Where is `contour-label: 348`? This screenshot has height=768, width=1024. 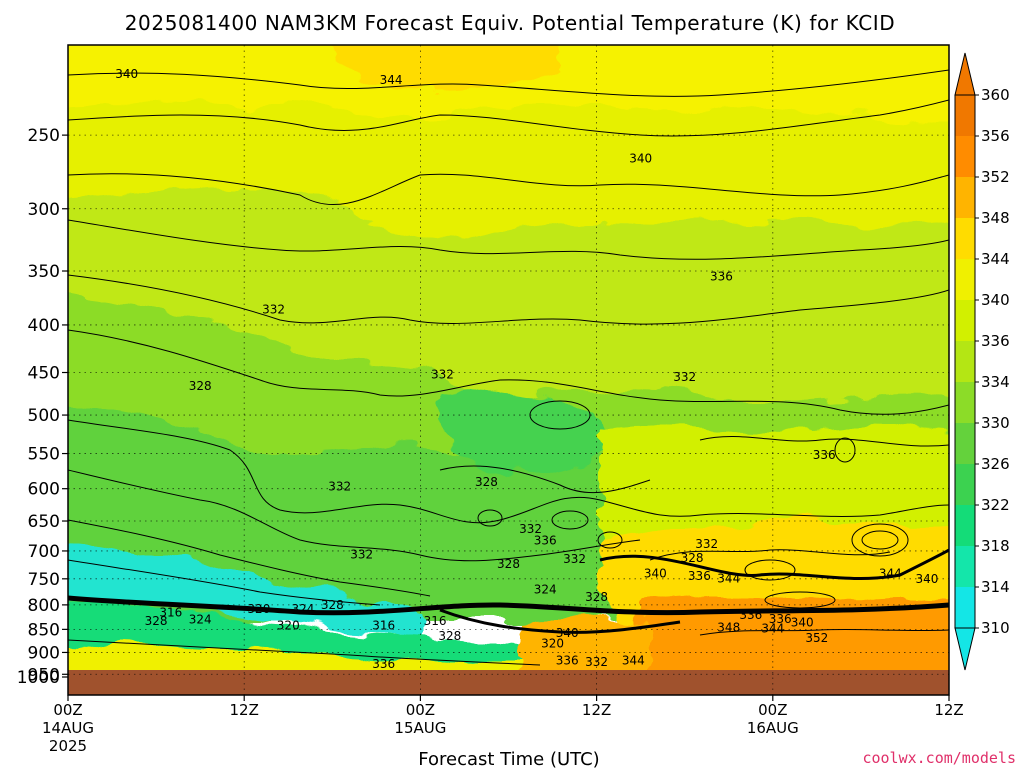
contour-label: 348 is located at coordinates (728, 627).